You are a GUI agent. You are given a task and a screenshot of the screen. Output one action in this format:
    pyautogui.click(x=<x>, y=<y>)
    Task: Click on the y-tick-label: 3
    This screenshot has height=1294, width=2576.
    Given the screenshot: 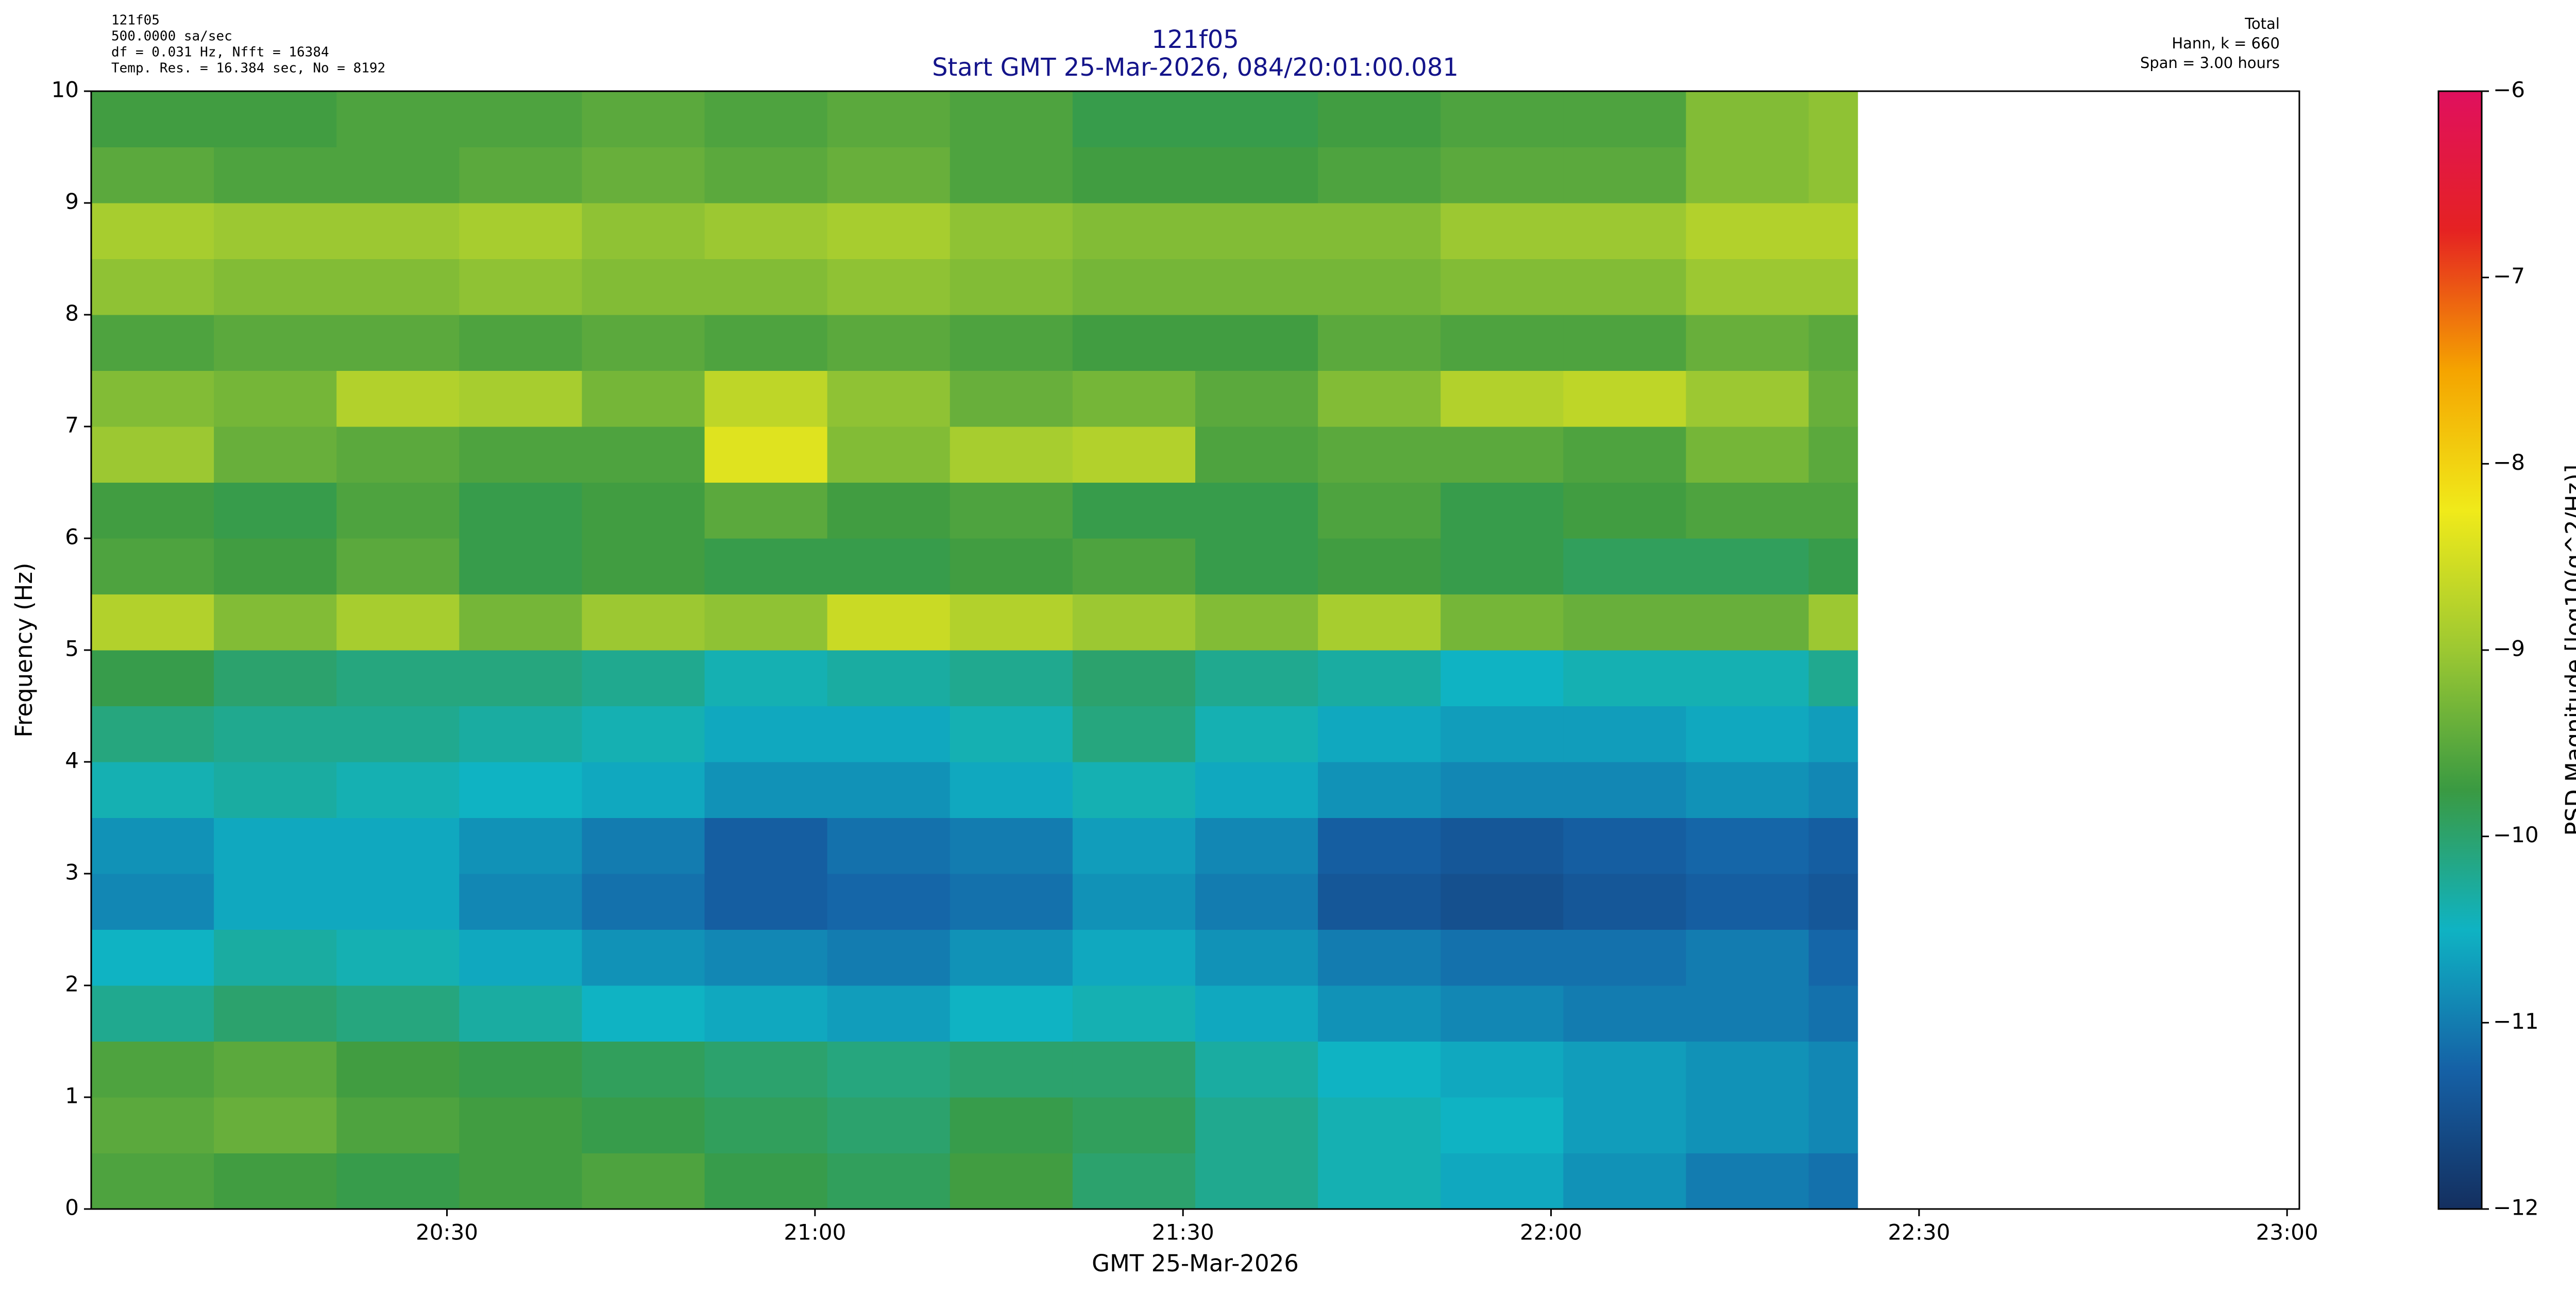 What is the action you would take?
    pyautogui.click(x=72, y=872)
    